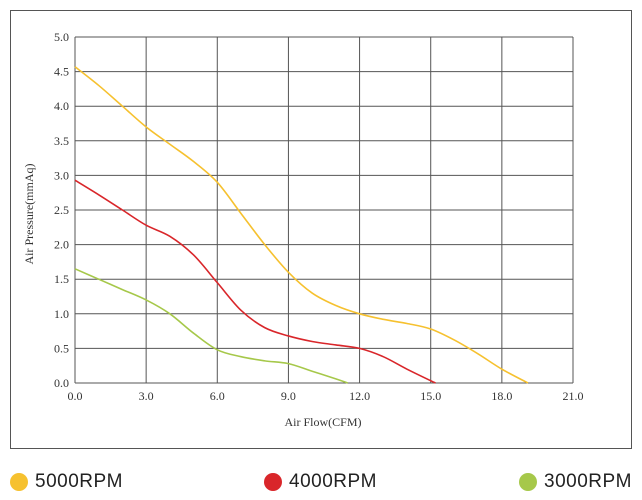 The height and width of the screenshot is (500, 642). Describe the element at coordinates (61, 279) in the screenshot. I see `y-tick-label: 1.5` at that location.